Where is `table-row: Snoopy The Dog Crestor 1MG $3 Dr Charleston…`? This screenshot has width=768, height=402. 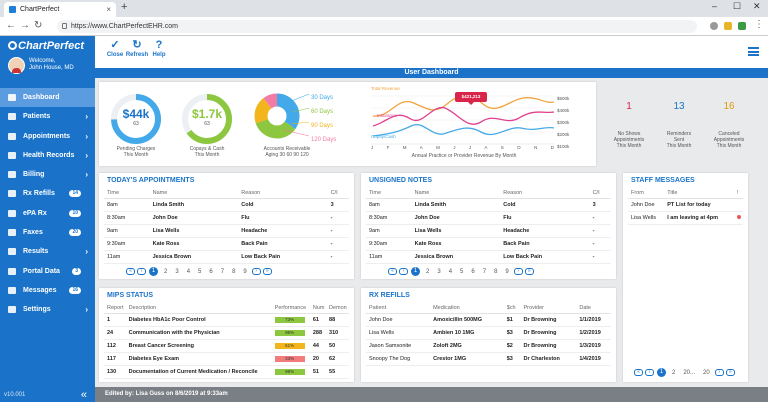 table-row: Snoopy The Dog Crestor 1MG $3 Dr Charleston… is located at coordinates (488, 359).